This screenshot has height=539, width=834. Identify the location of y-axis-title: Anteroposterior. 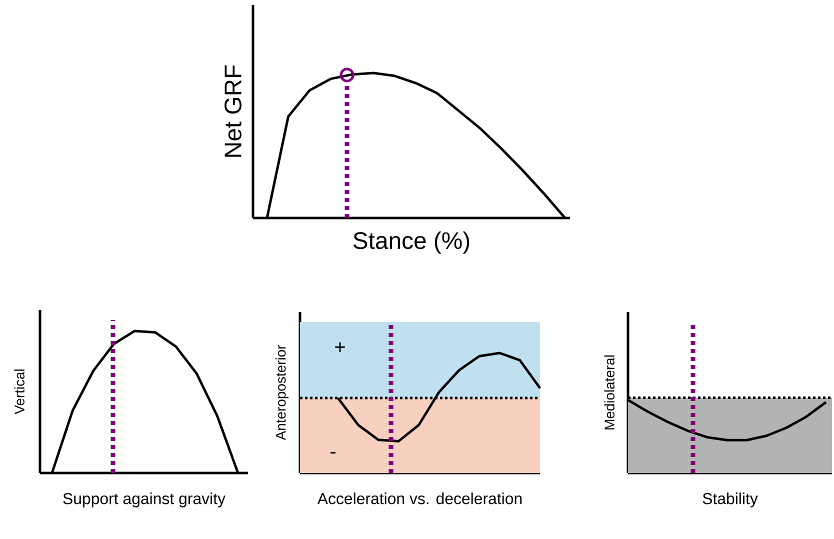
(281, 392).